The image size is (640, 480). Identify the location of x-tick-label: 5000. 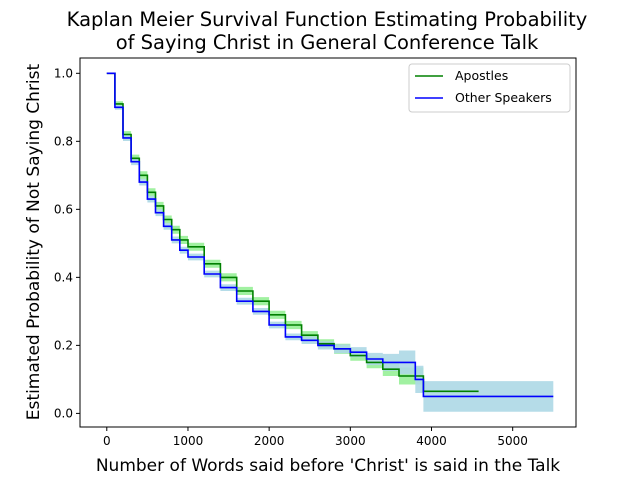
(512, 441).